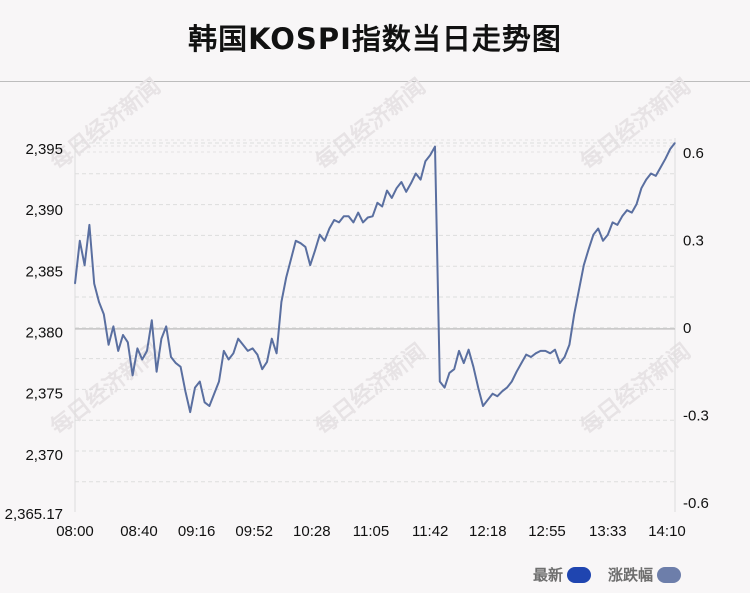 The height and width of the screenshot is (593, 750). What do you see at coordinates (547, 531) in the screenshot?
I see `x-tick-label: 12:55` at bounding box center [547, 531].